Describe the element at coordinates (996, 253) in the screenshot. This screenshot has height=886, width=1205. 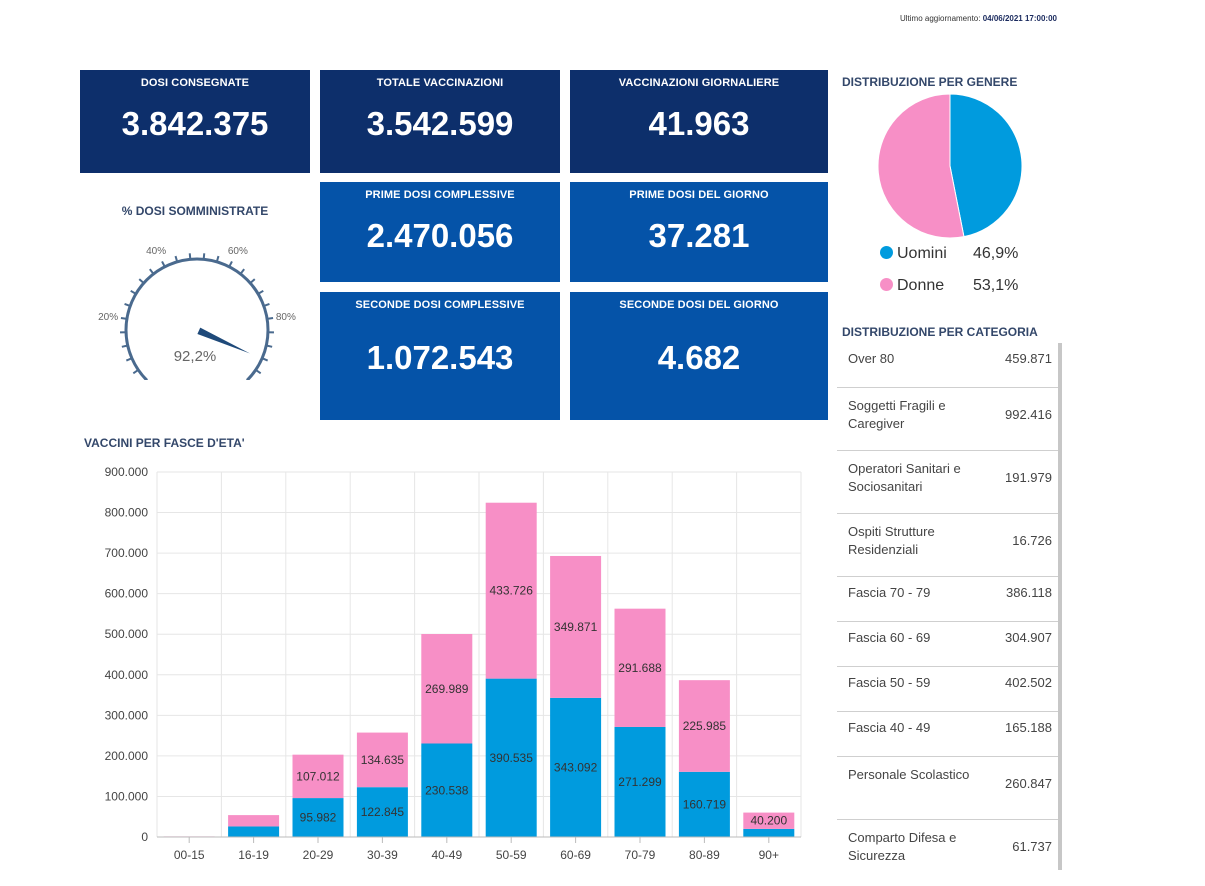
I see `legend-value-uomini: 46,9%` at that location.